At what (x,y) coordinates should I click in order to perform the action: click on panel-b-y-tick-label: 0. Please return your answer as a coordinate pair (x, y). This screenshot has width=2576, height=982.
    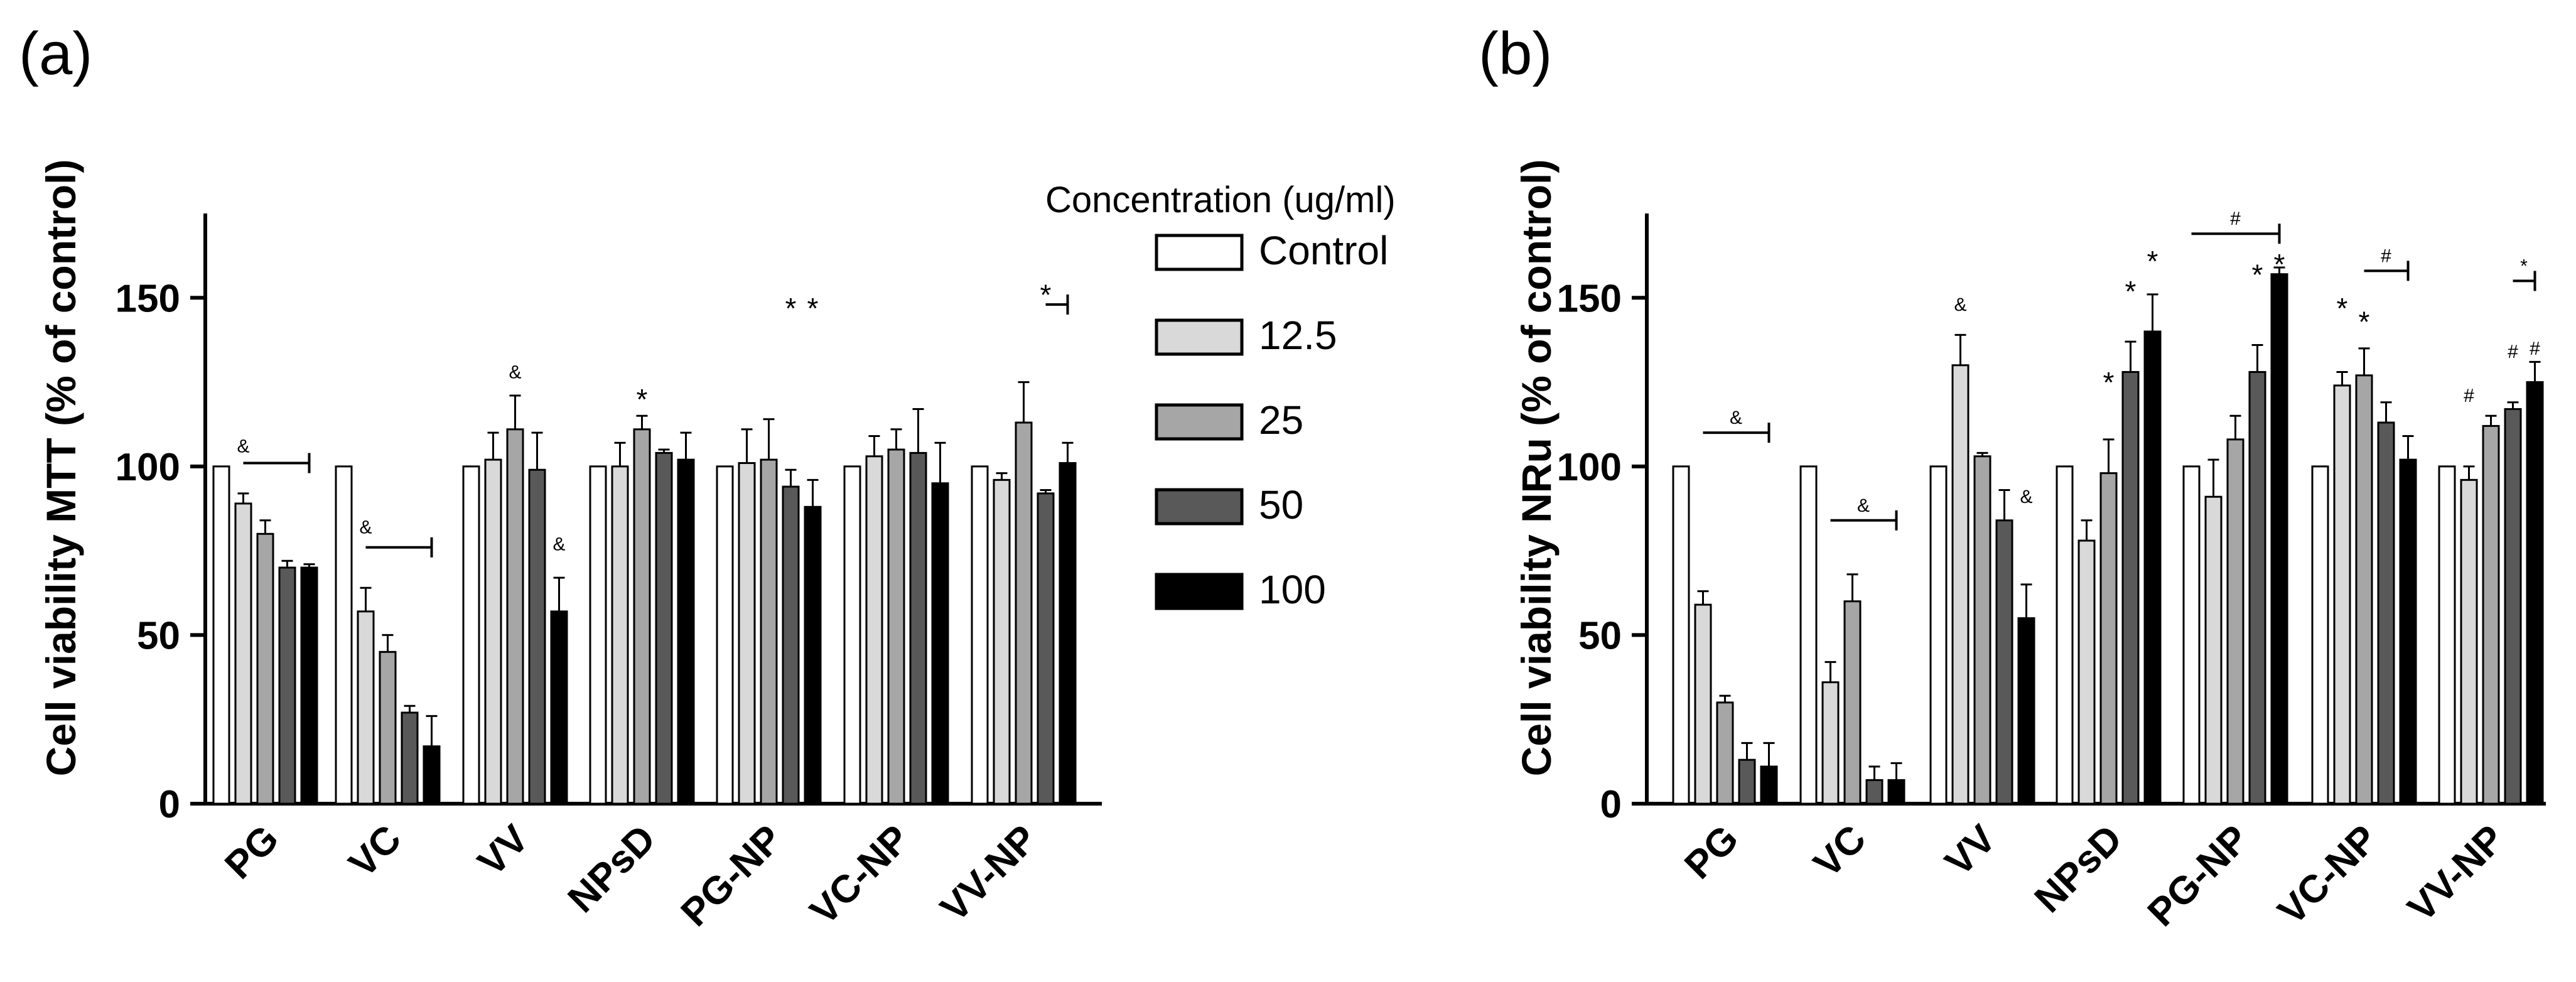
    Looking at the image, I should click on (1611, 804).